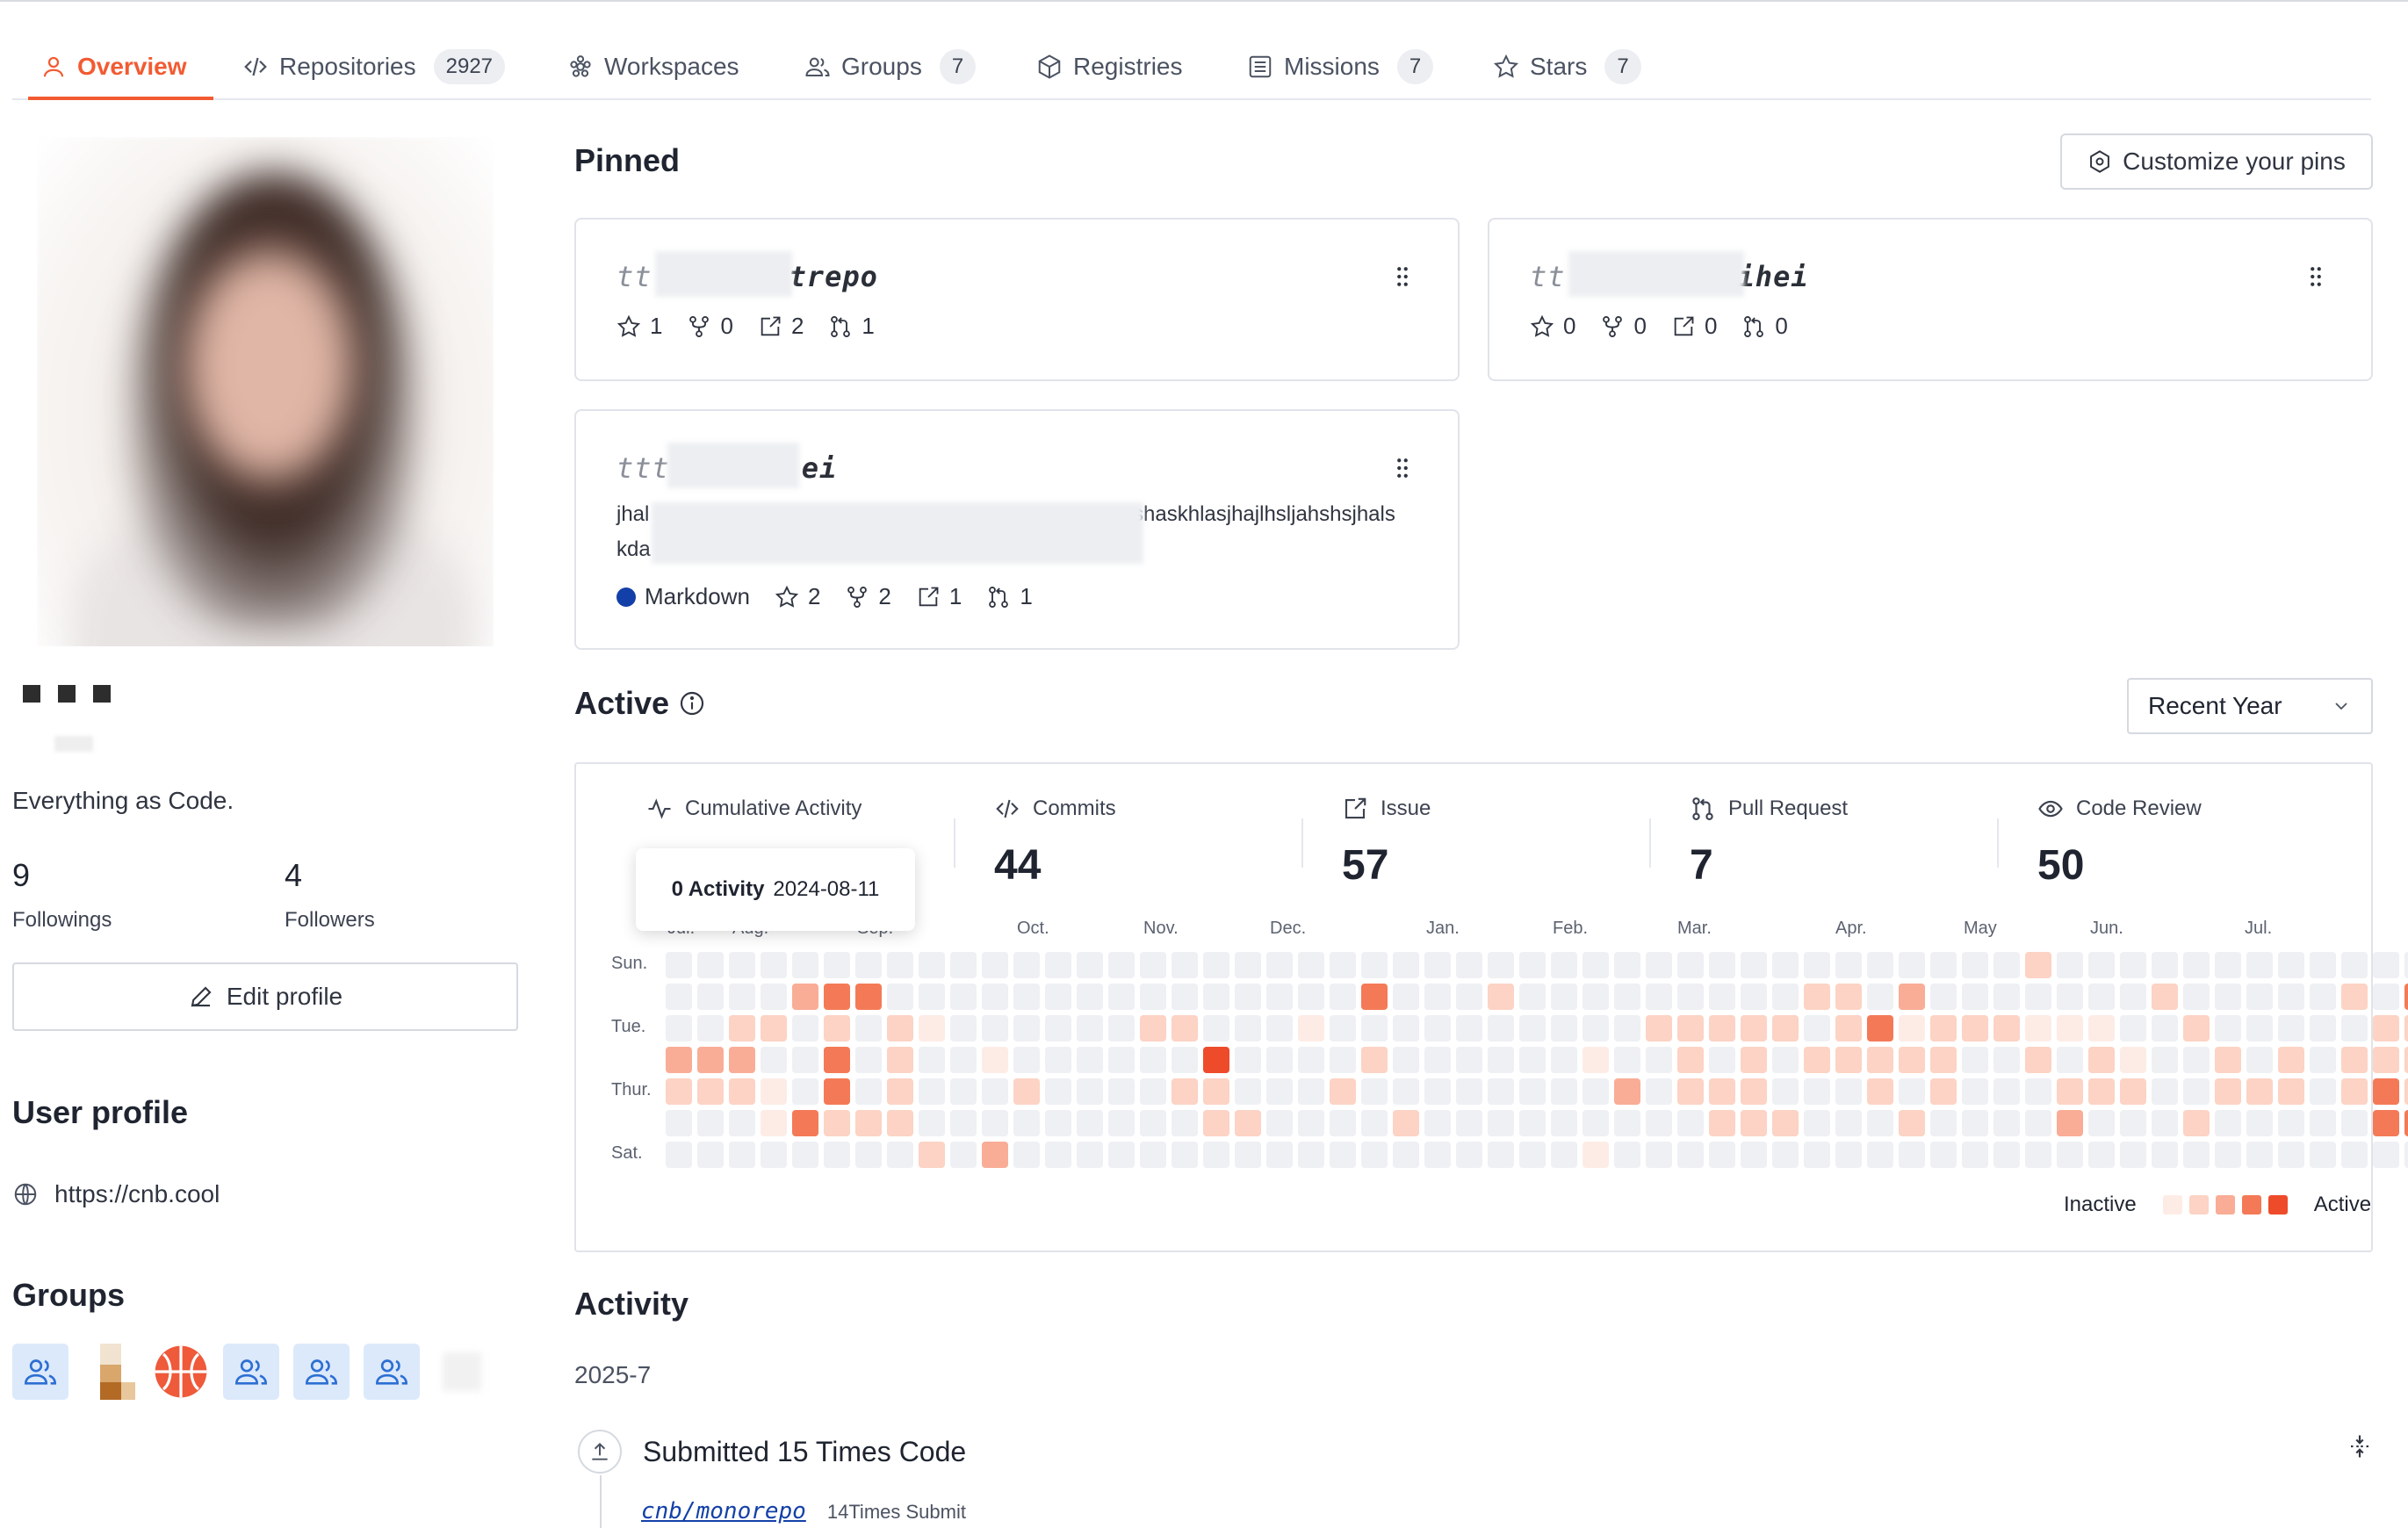  I want to click on followings-stat: 9 Followings, so click(62, 895).